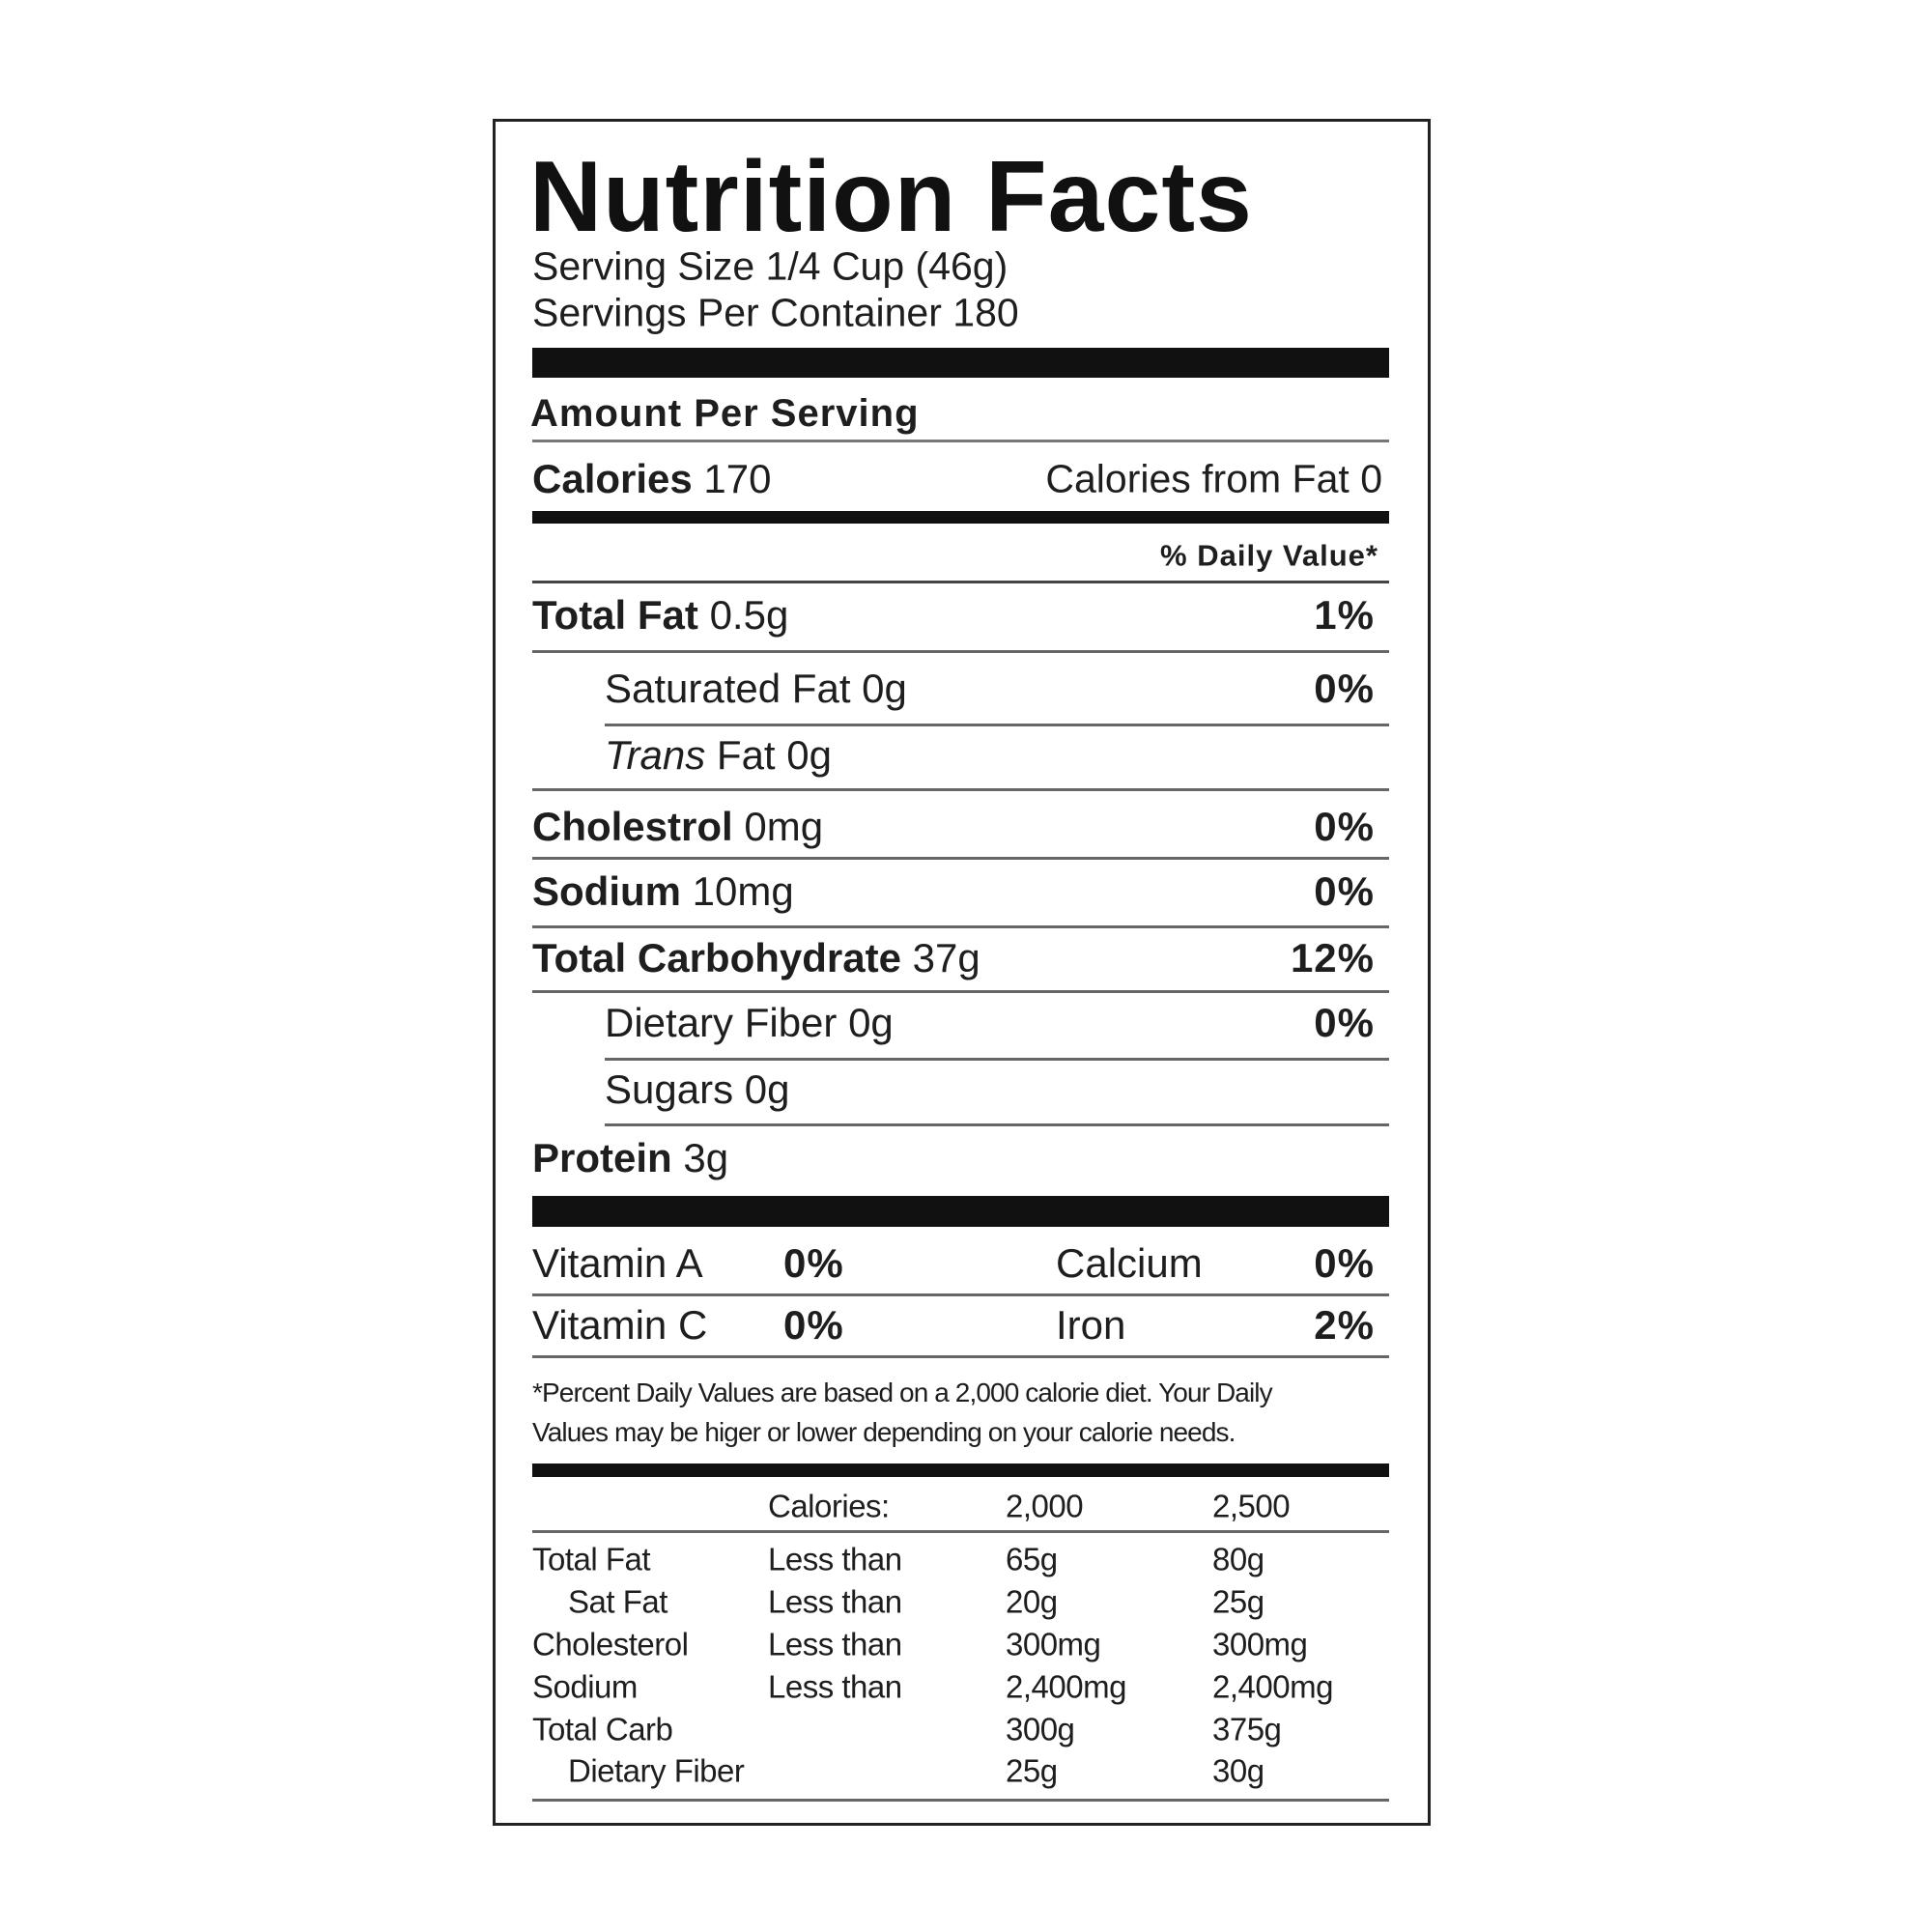 This screenshot has height=1932, width=1932. Describe the element at coordinates (620, 1325) in the screenshot. I see `vitamin-name: Vitamin C` at that location.